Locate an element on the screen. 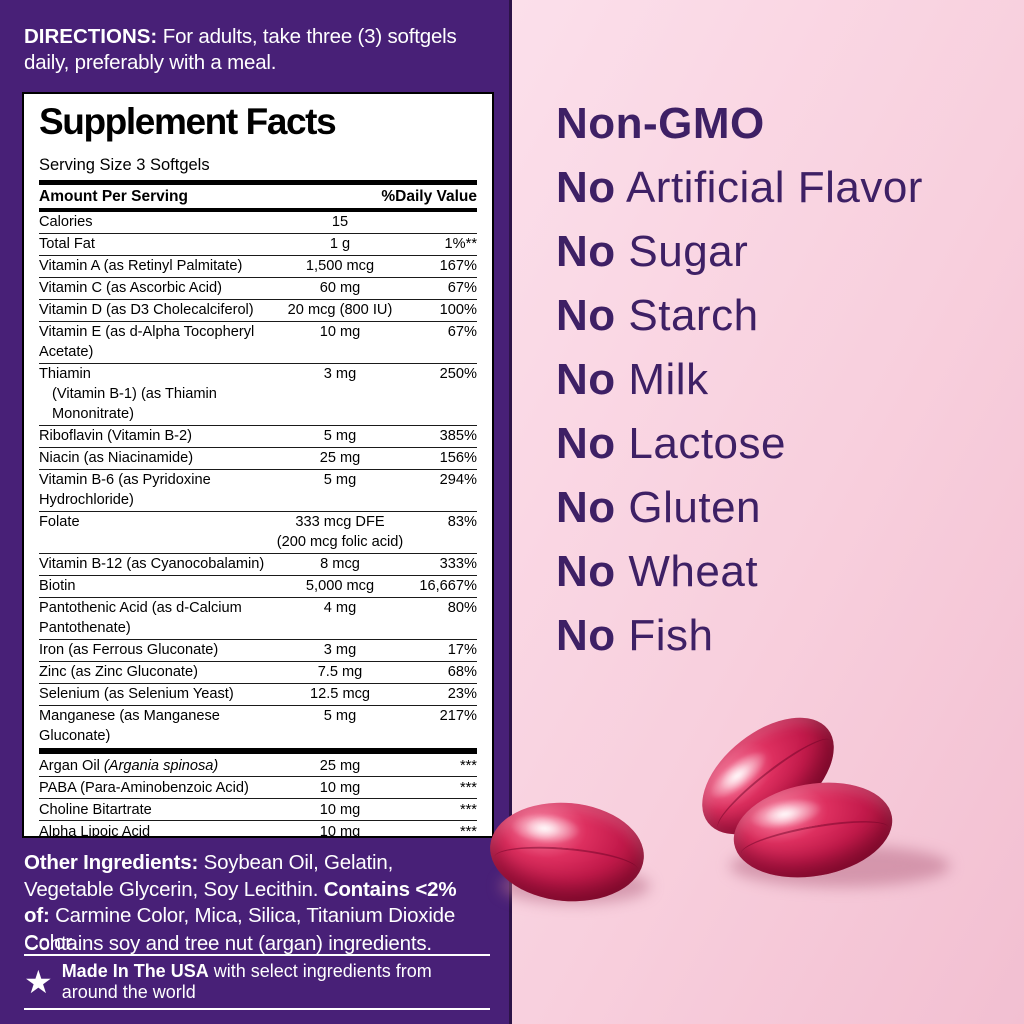  claim-text: Starch is located at coordinates (687, 315).